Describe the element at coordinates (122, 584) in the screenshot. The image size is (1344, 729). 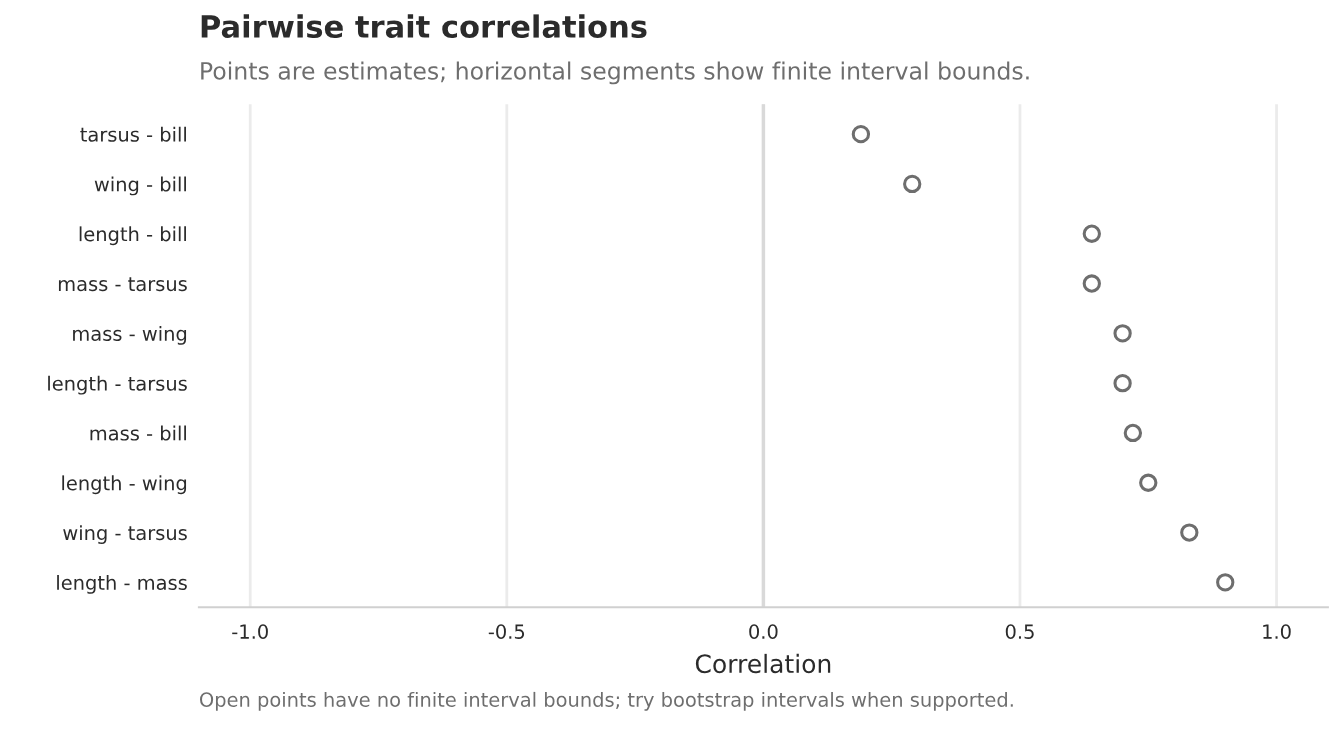
I see `y-tick-label: length - mass` at that location.